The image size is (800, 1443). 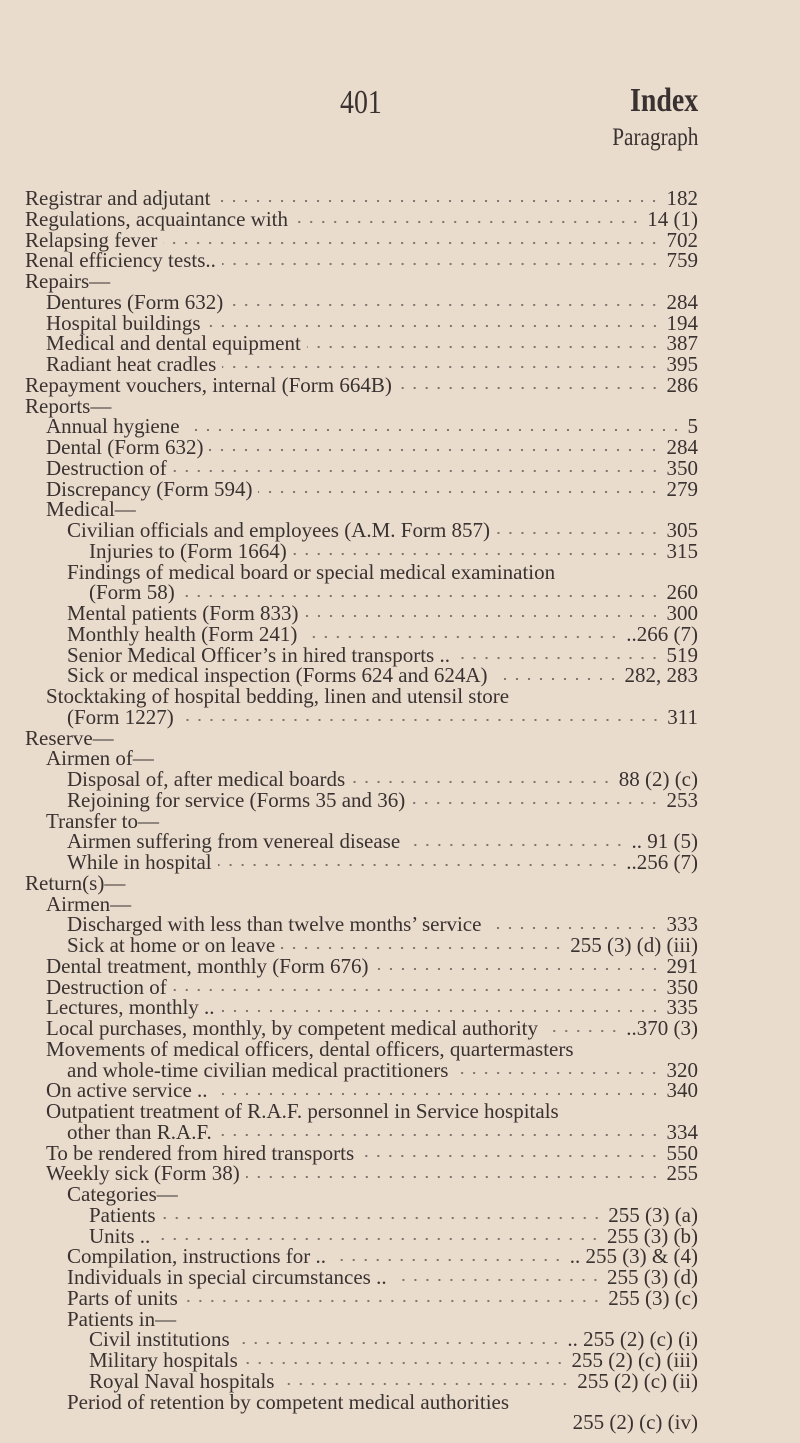 What do you see at coordinates (361, 1090) in the screenshot?
I see `index-entry: On active service .. 340` at bounding box center [361, 1090].